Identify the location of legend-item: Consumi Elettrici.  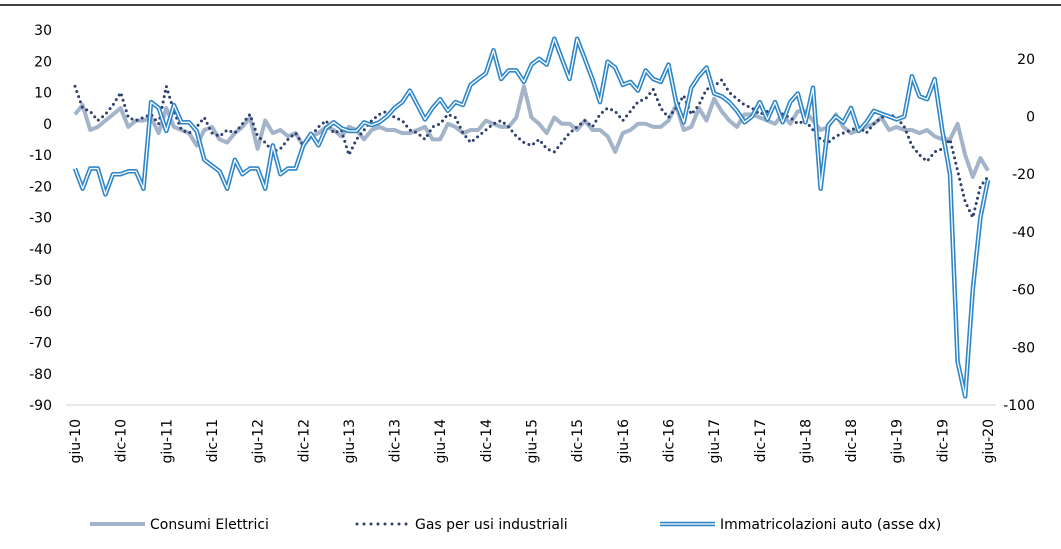
(179, 525).